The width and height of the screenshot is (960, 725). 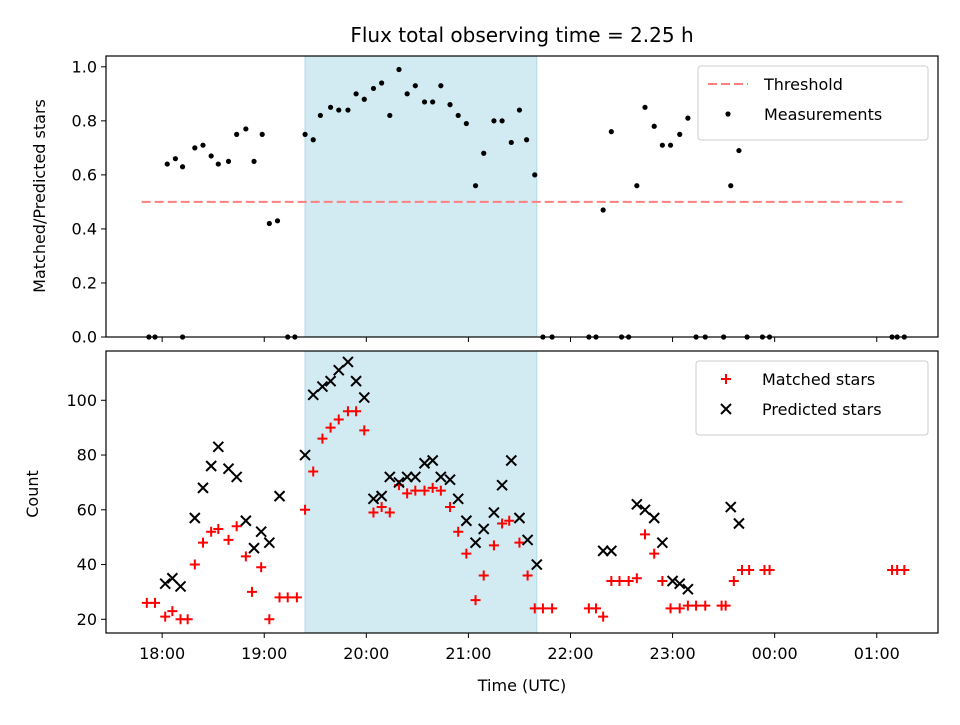 I want to click on y-tick-label: 0.8, so click(x=84, y=120).